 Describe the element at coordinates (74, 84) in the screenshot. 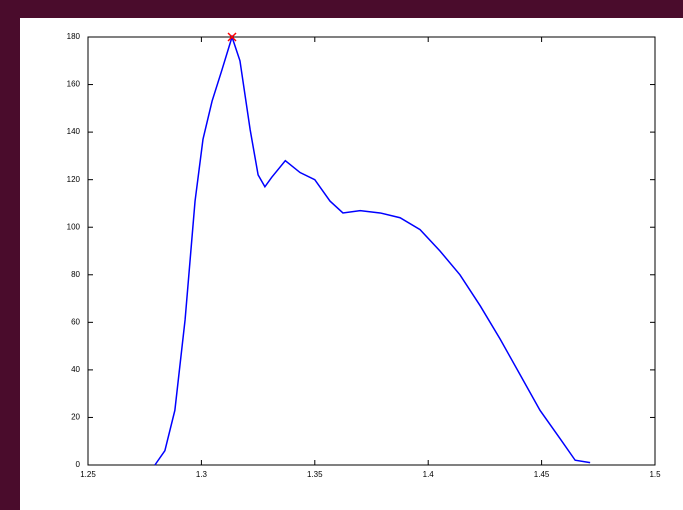

I see `y-tick-label: 160` at that location.